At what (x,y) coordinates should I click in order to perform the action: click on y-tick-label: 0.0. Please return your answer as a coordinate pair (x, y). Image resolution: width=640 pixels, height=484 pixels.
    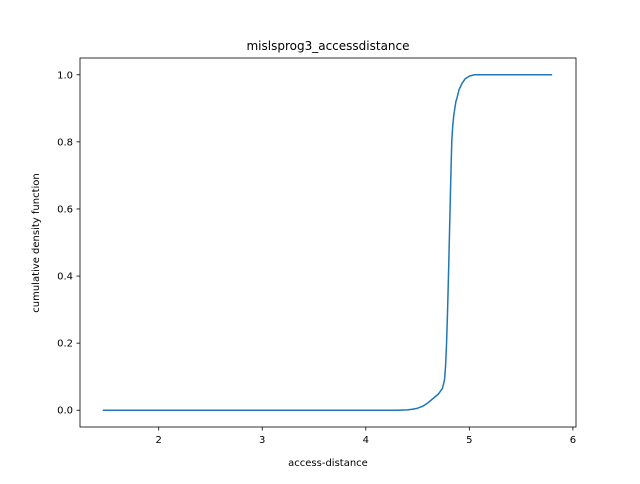
    Looking at the image, I should click on (65, 411).